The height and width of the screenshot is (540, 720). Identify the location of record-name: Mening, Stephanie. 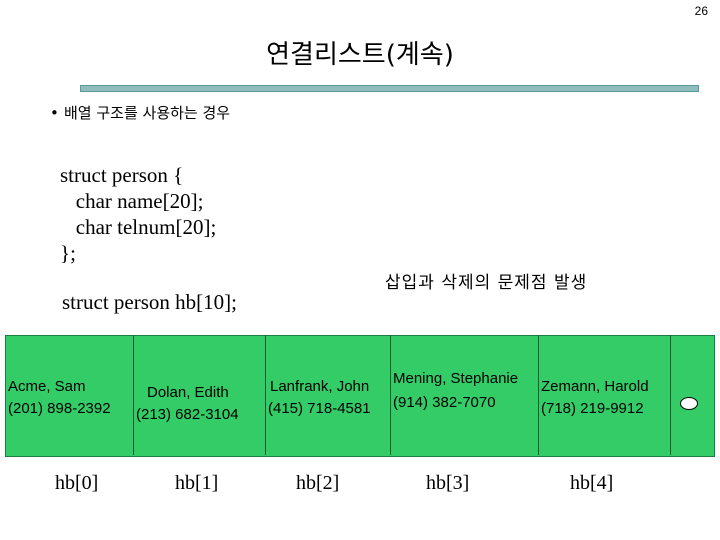
(456, 378).